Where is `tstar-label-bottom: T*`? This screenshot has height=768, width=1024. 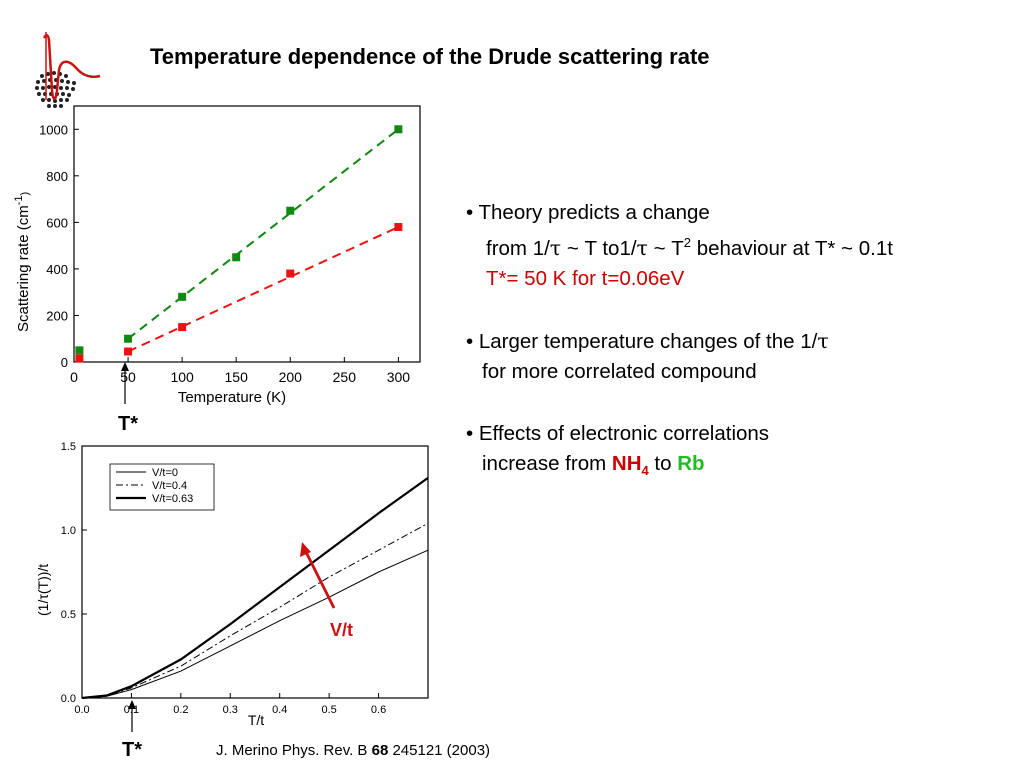 tstar-label-bottom: T* is located at coordinates (132, 750).